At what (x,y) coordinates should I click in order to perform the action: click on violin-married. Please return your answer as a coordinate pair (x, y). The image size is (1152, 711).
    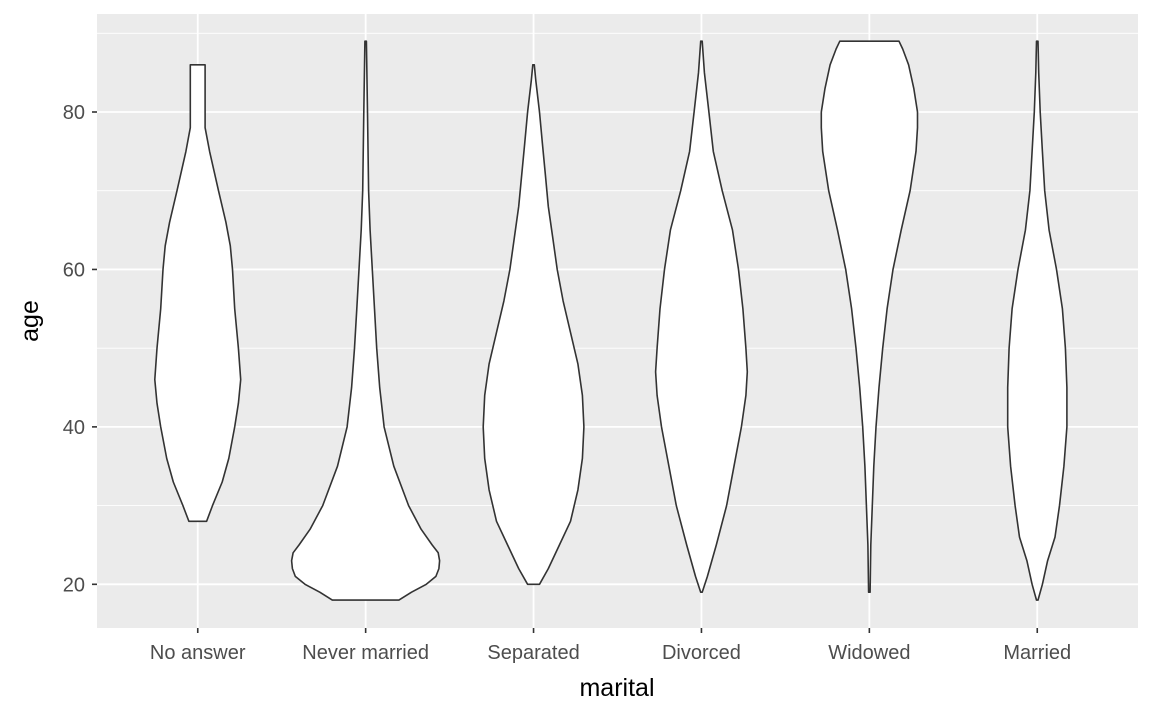
    Looking at the image, I should click on (1037, 320).